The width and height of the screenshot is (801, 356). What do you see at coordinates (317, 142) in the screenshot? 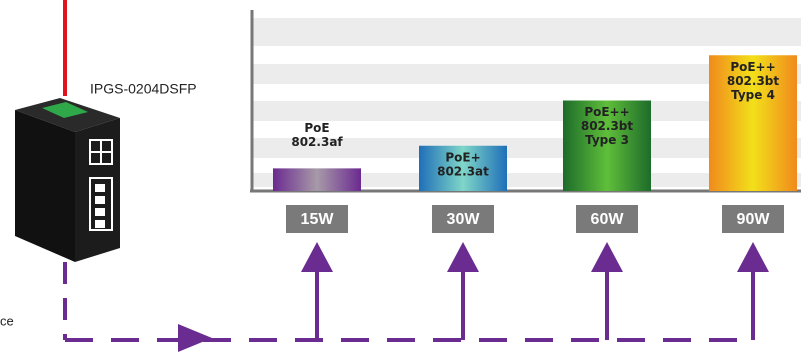
I see `bar-label: 802.3af` at bounding box center [317, 142].